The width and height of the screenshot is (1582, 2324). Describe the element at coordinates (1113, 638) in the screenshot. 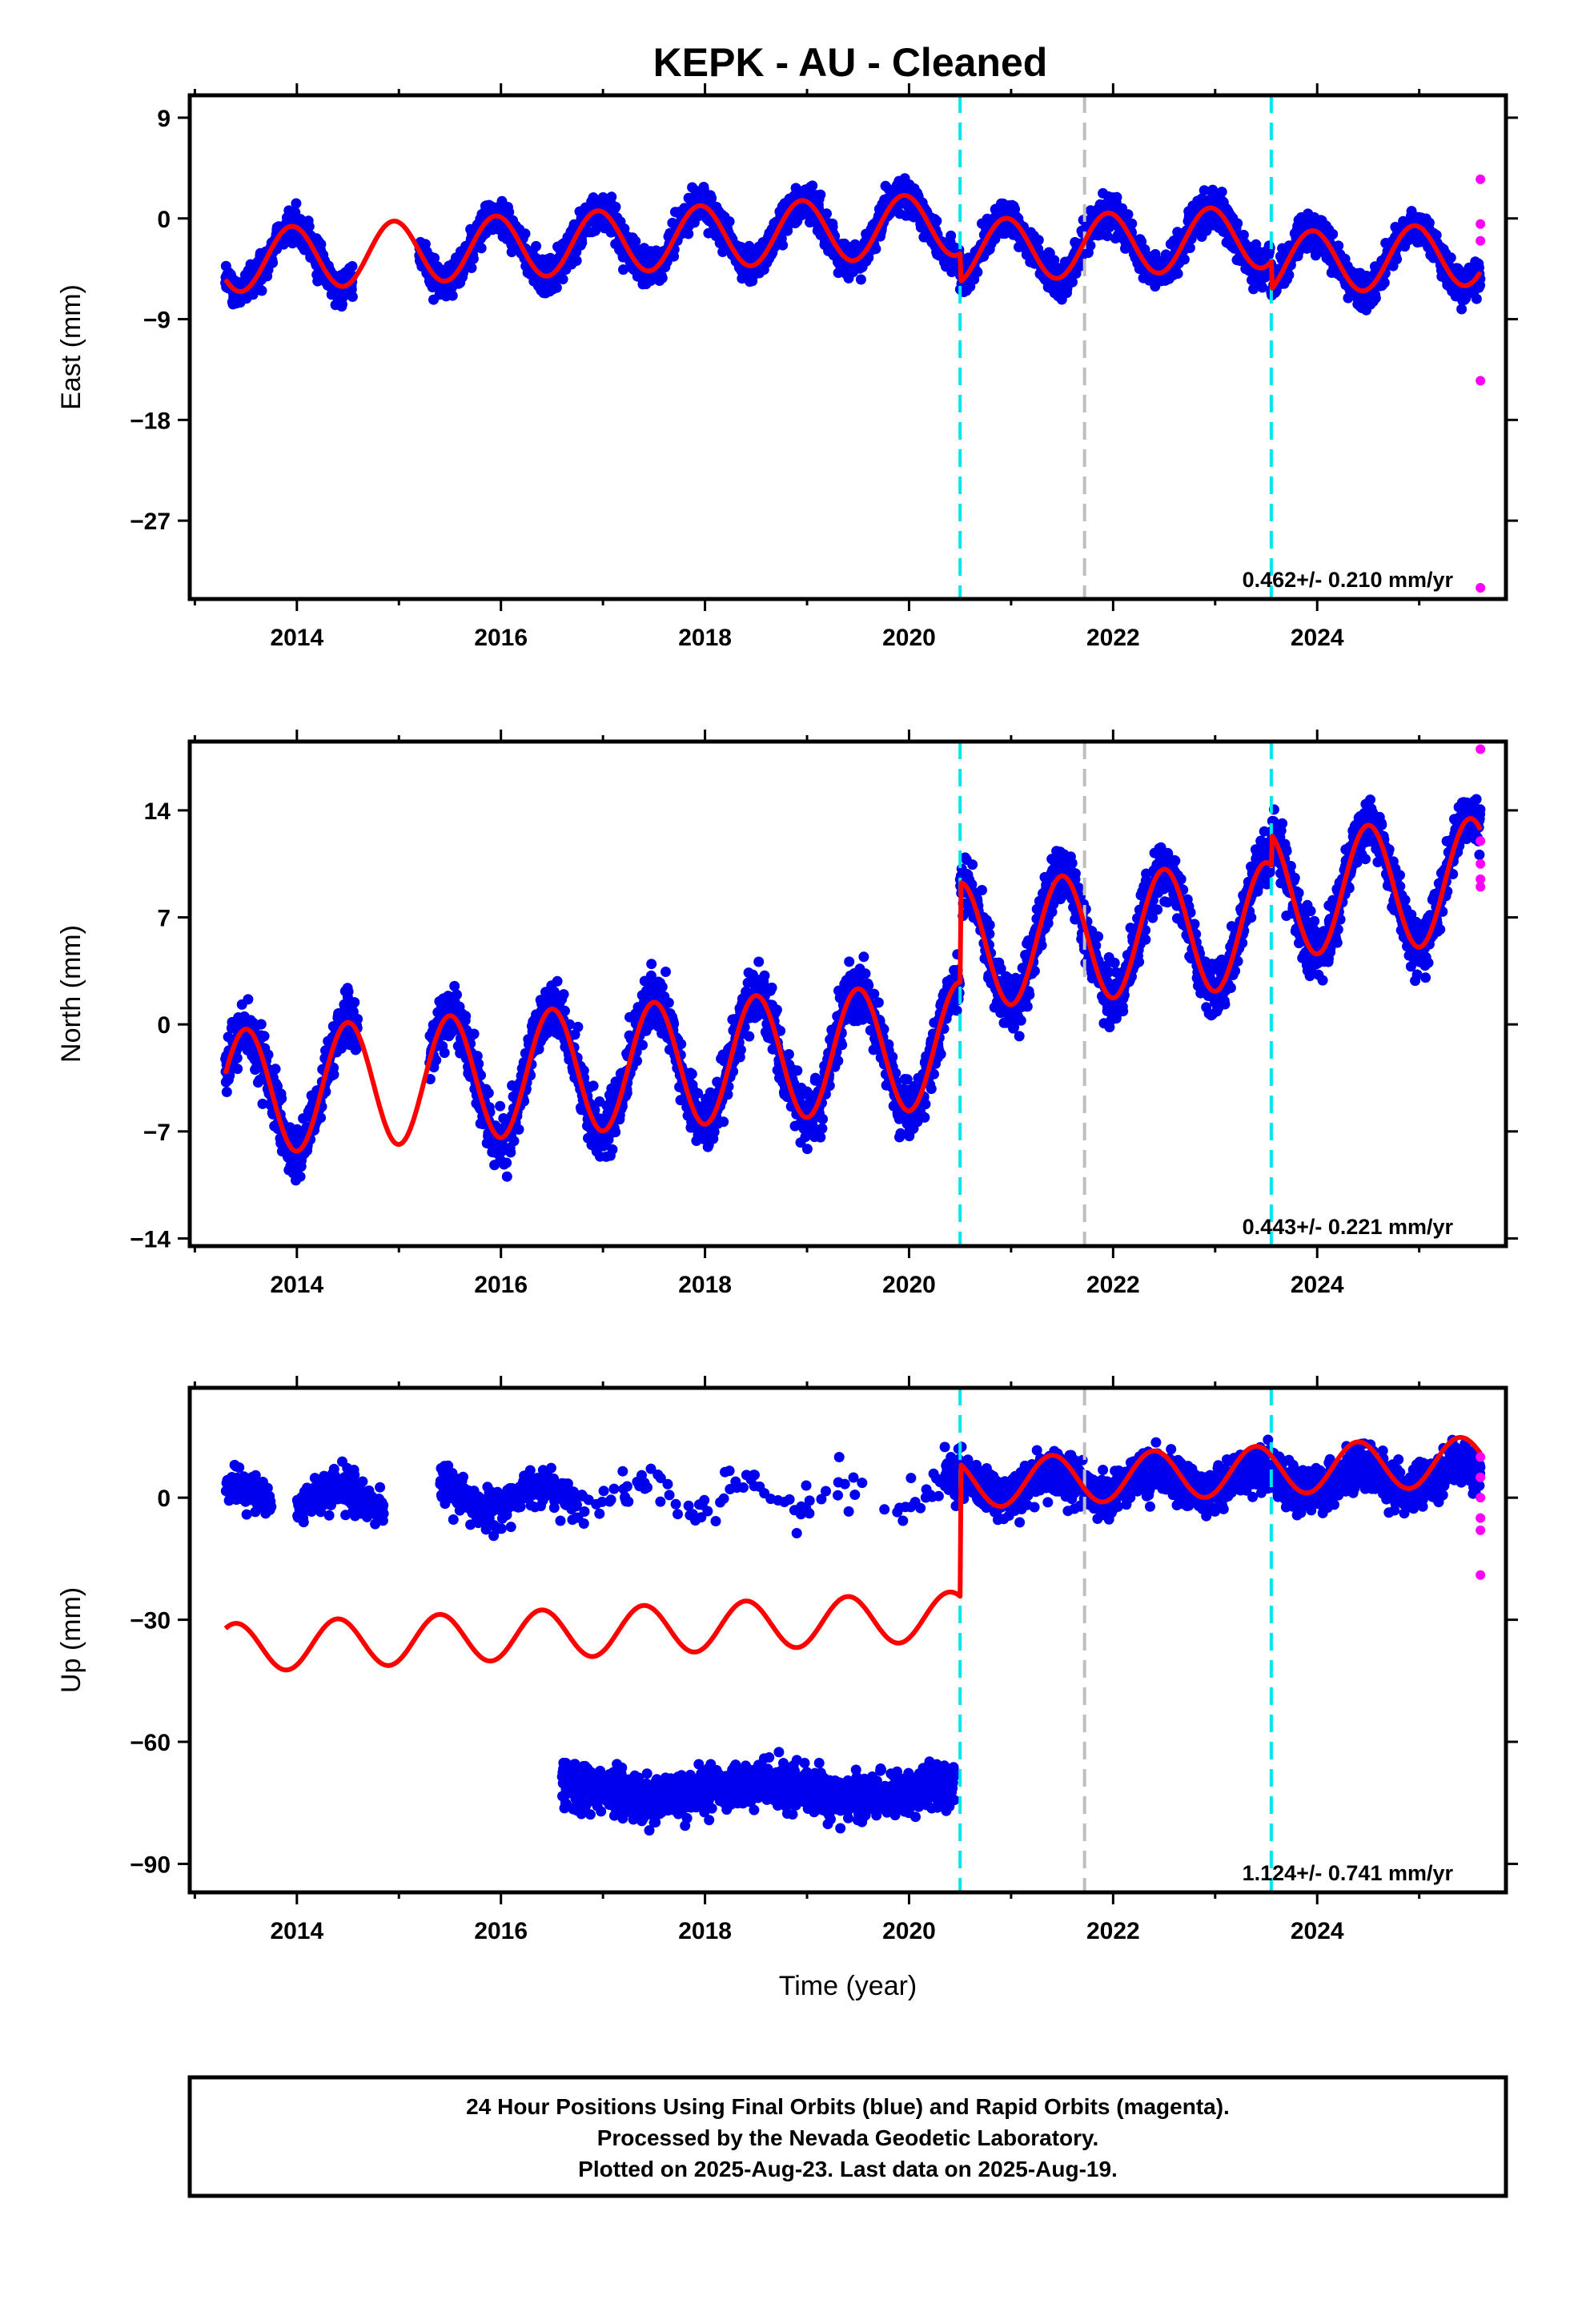

I see `x-tick-label: 2022` at that location.